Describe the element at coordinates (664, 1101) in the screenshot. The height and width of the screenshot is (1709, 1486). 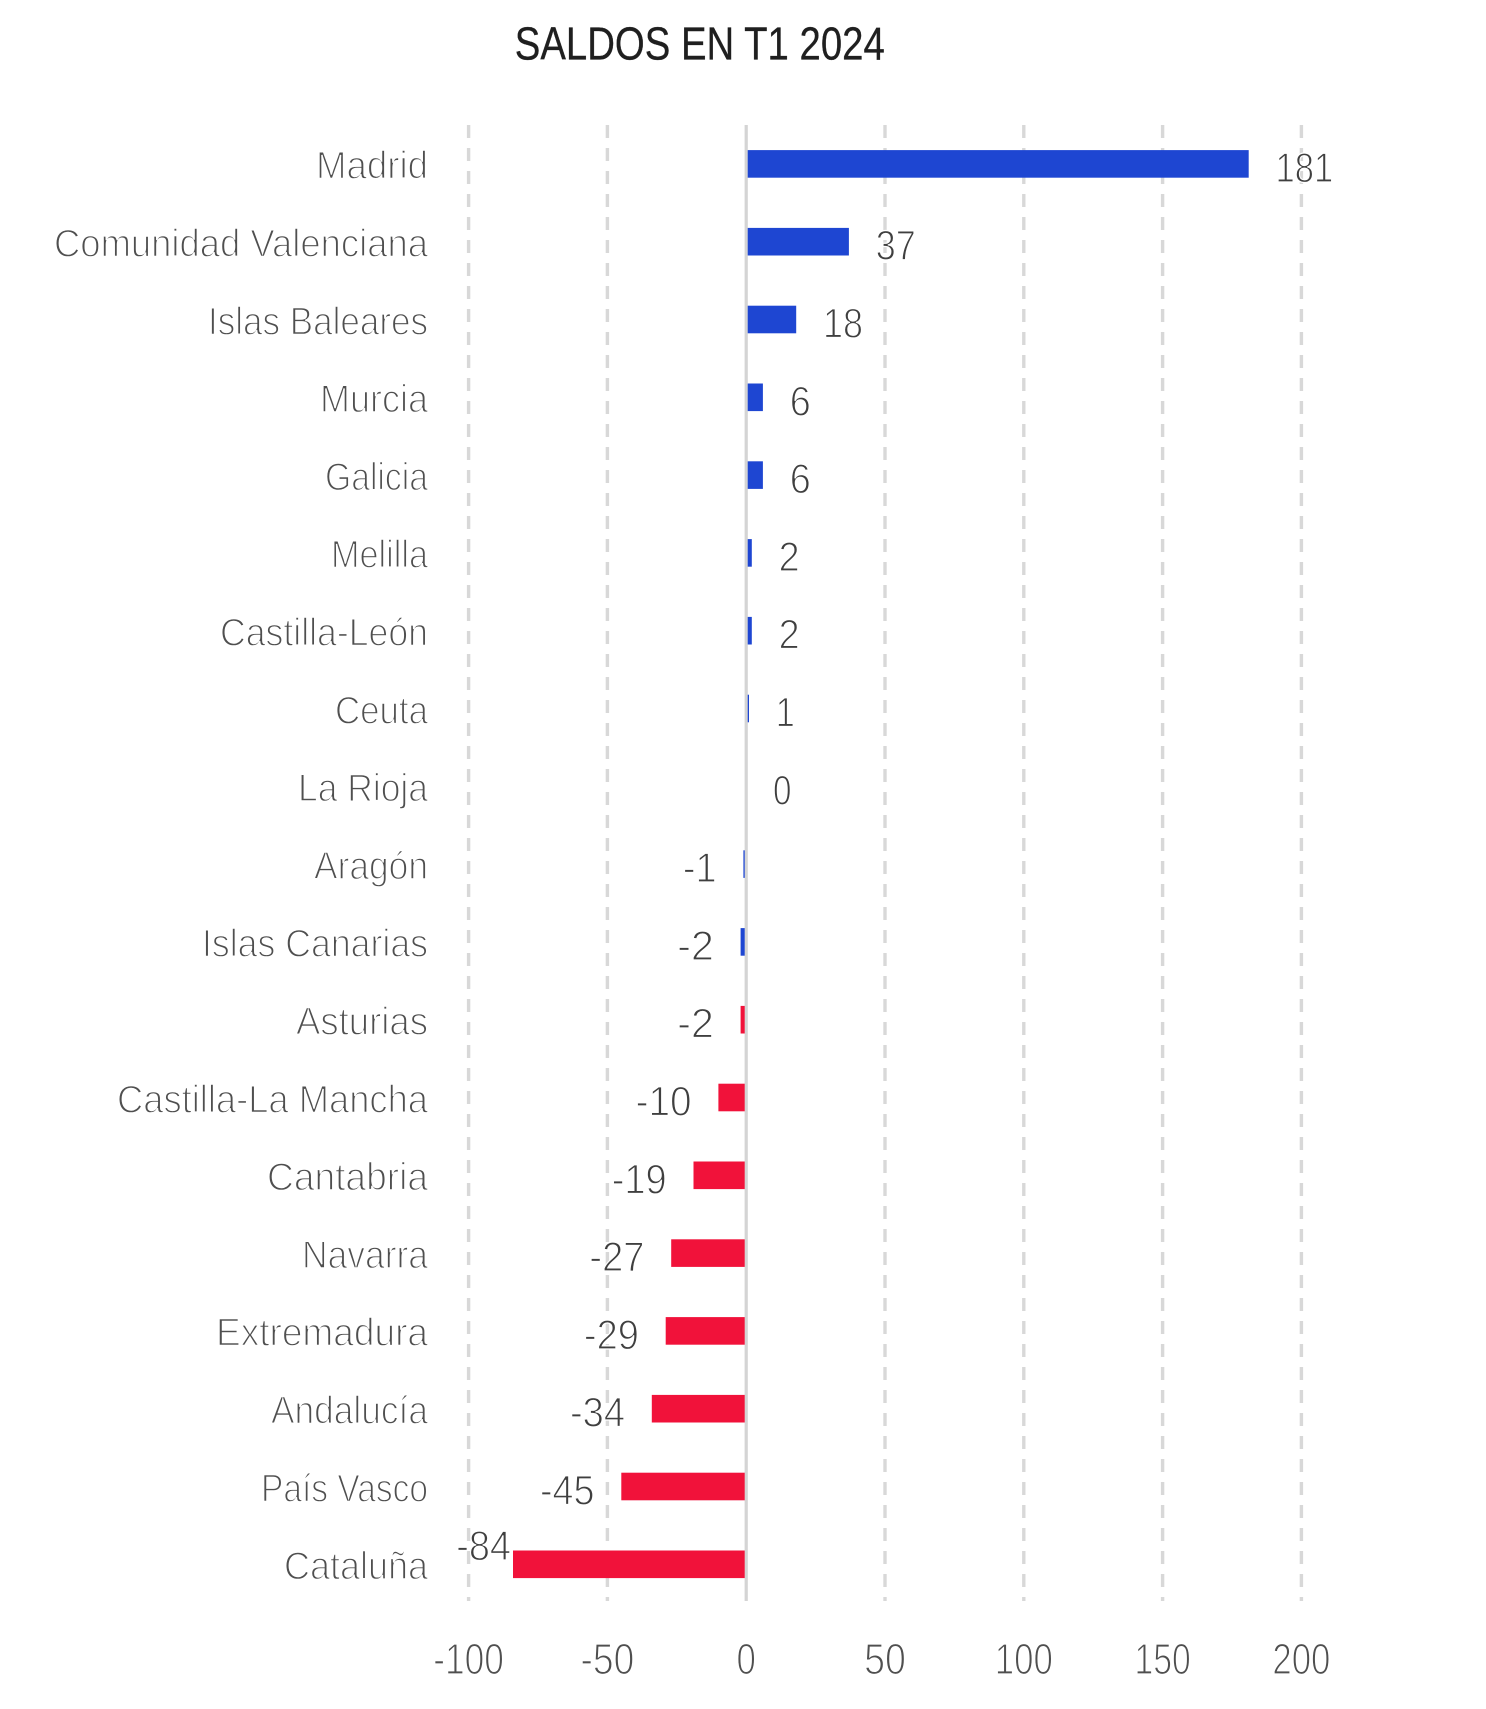
I see `svg-text: -10` at that location.